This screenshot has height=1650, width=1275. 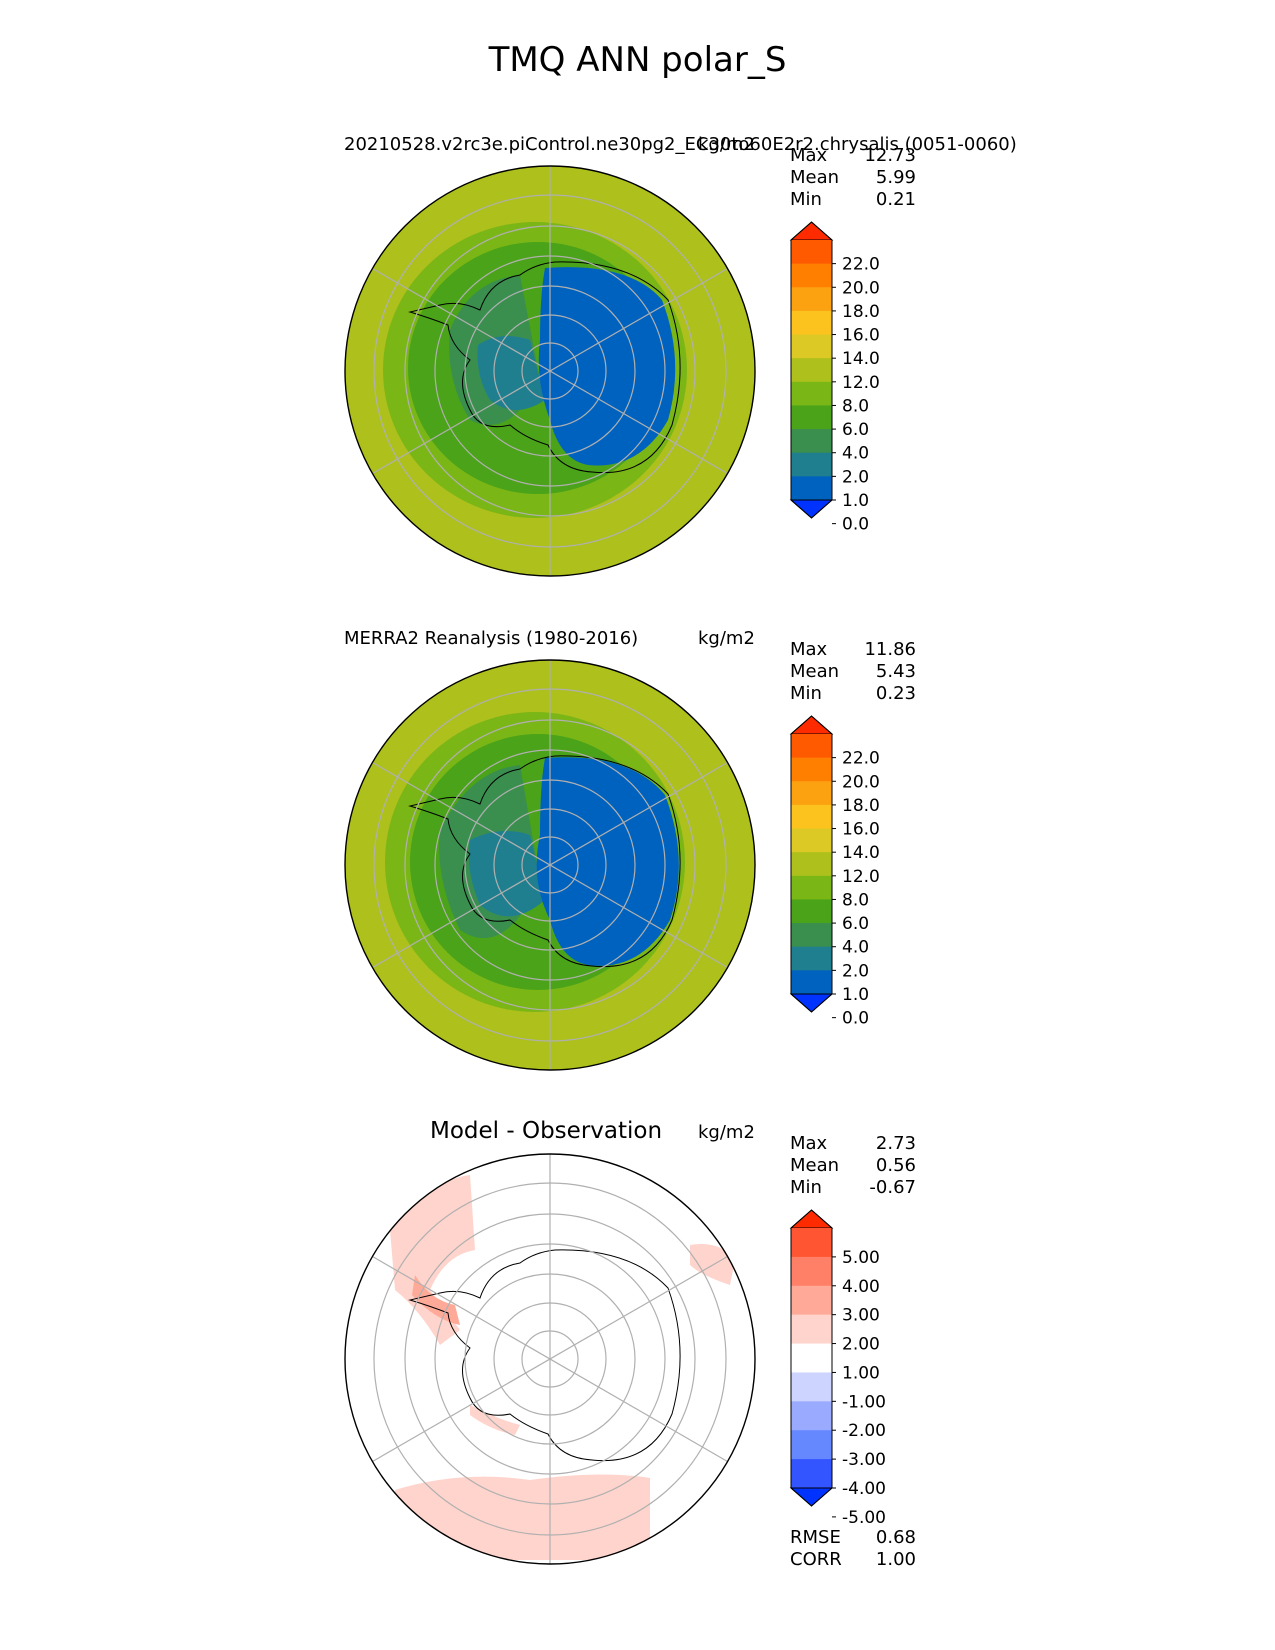 I want to click on panel3-stat-mean-label: Mean, so click(x=815, y=1165).